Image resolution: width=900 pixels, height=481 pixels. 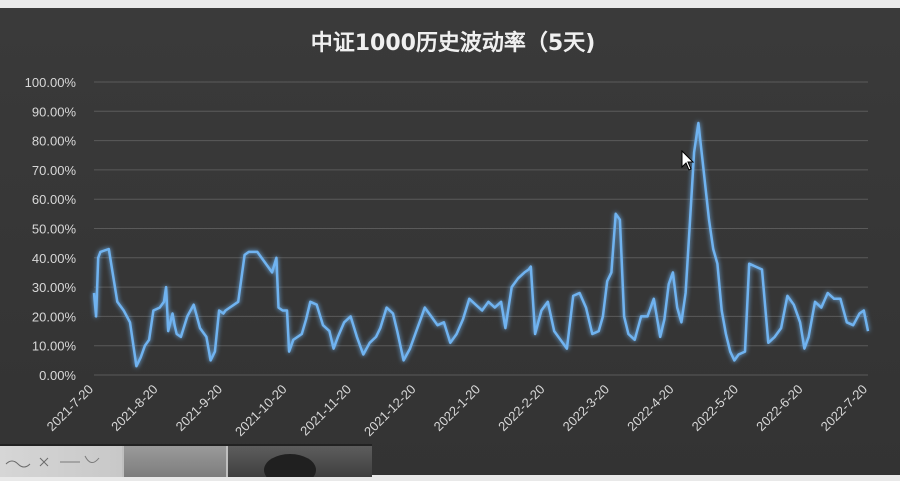 I want to click on whiteboard-thumbnail, so click(x=61, y=461).